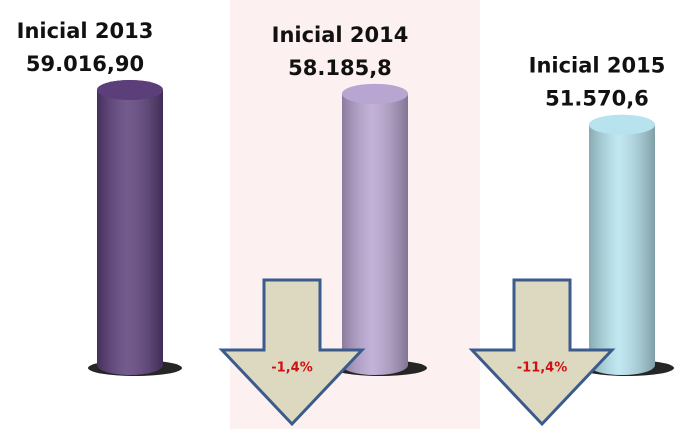 Image resolution: width=696 pixels, height=429 pixels. Describe the element at coordinates (85, 31) in the screenshot. I see `category-label: Inicial 2013` at that location.